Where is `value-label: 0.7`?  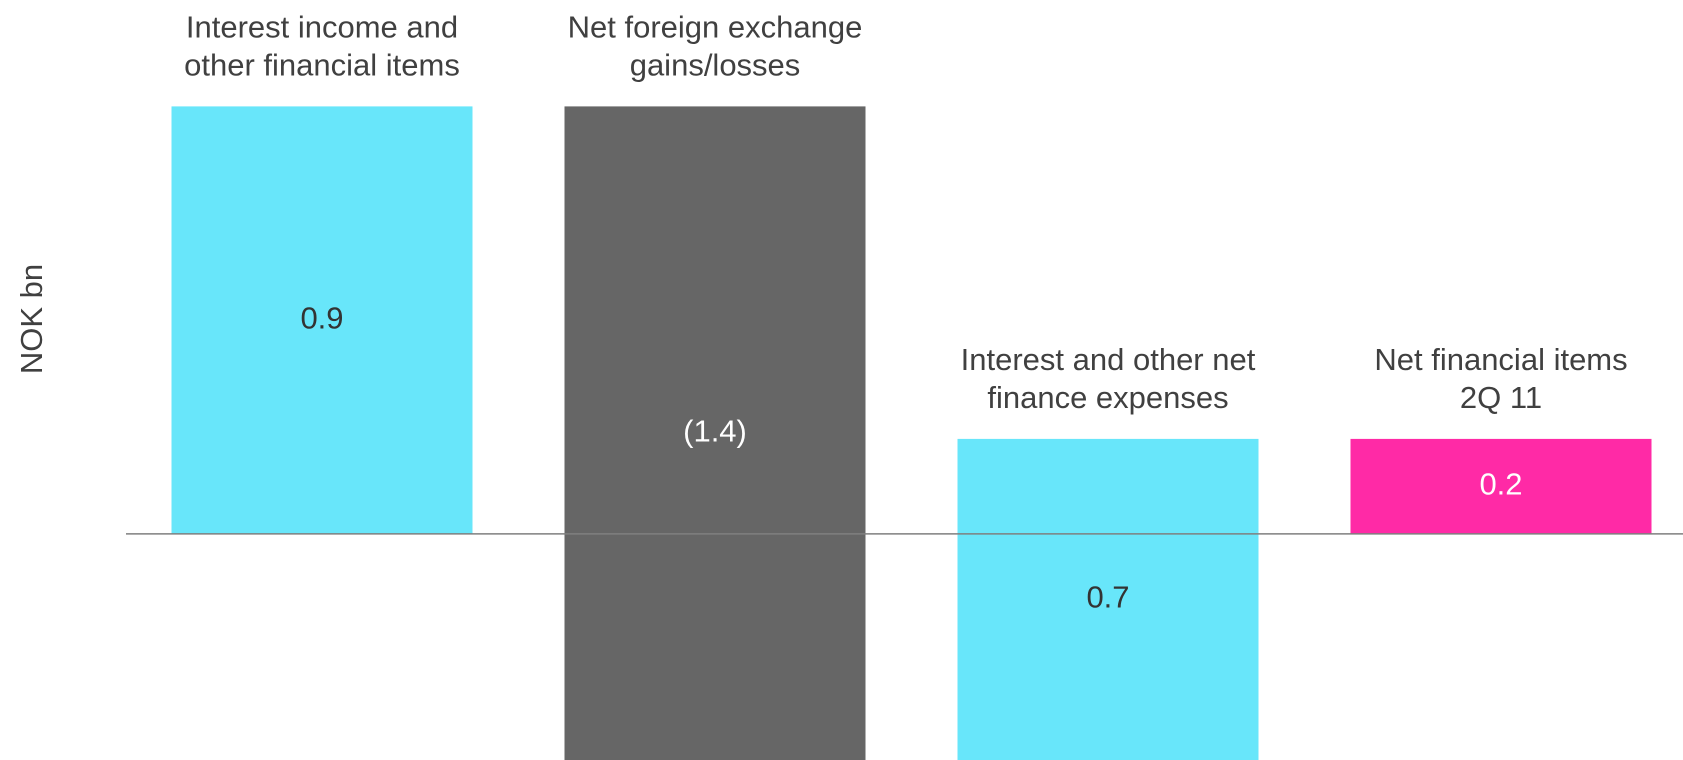 value-label: 0.7 is located at coordinates (1107, 597).